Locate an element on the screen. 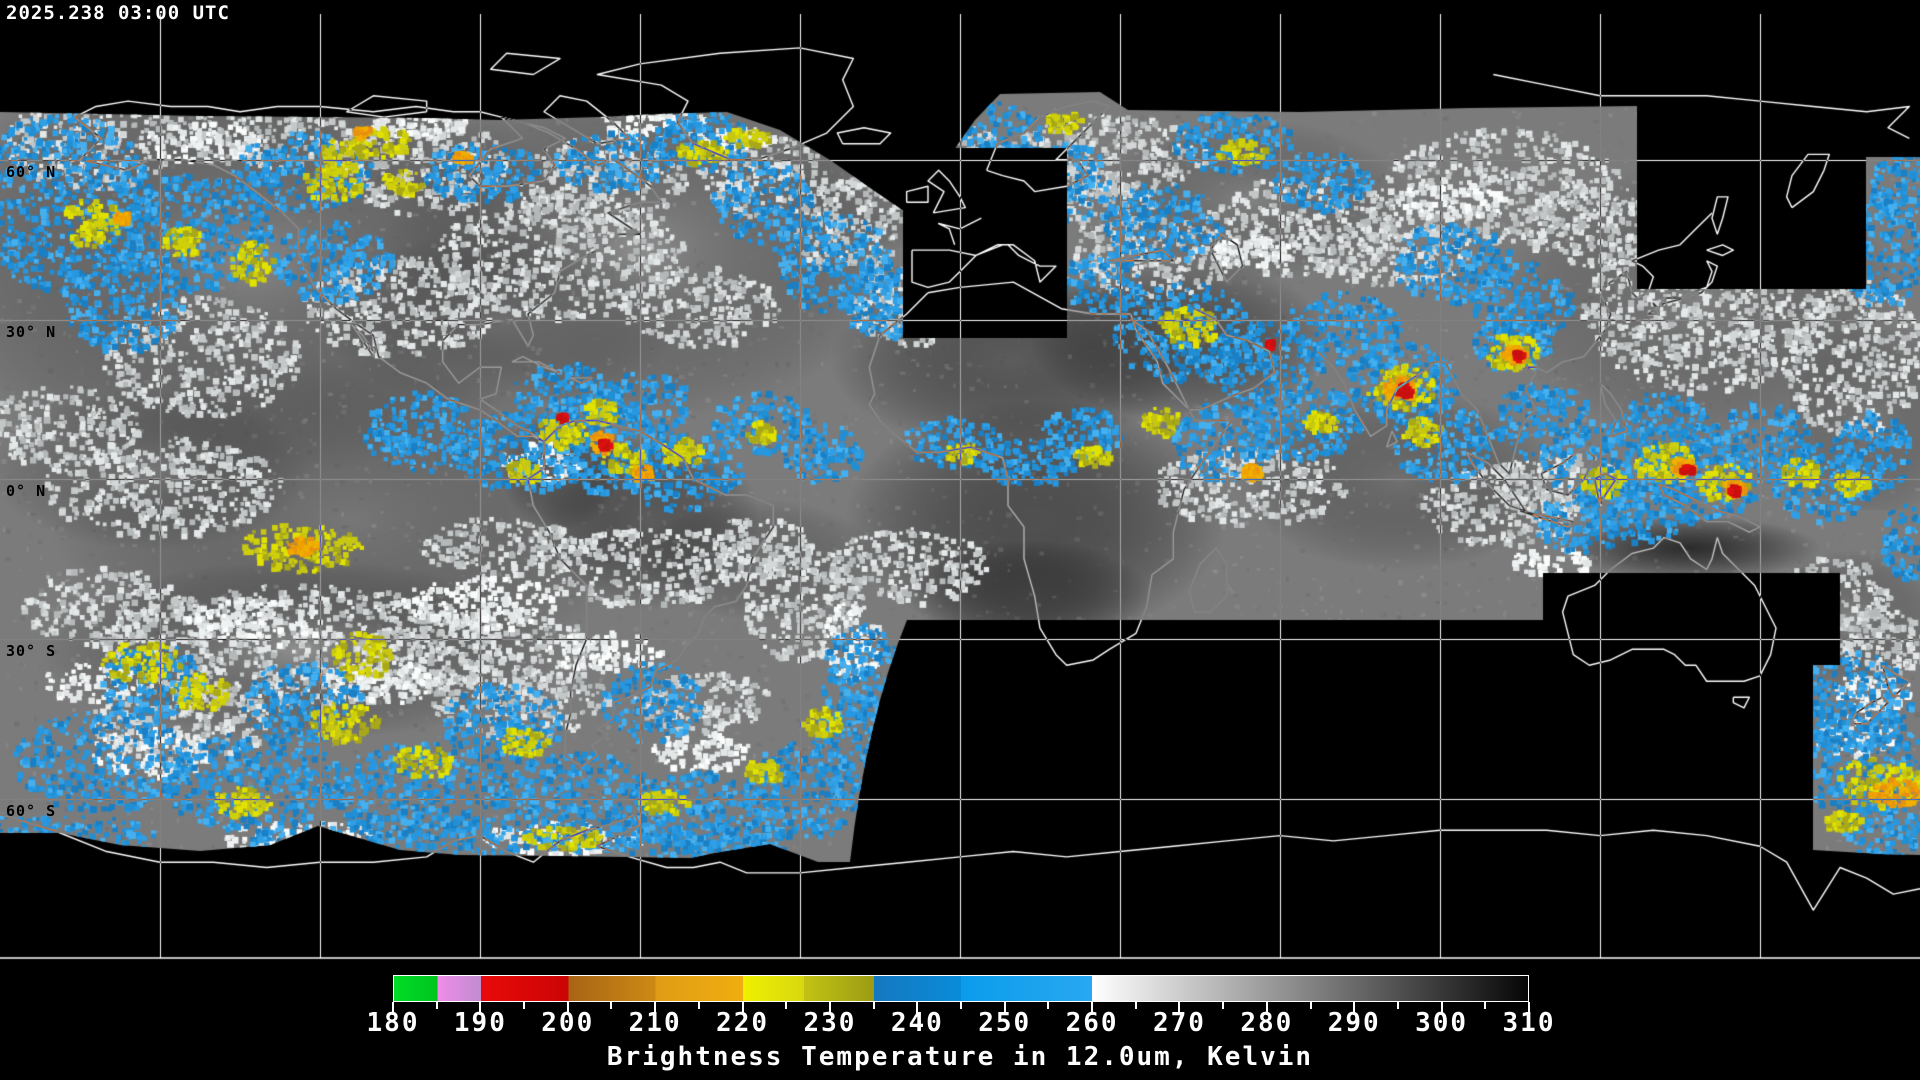 This screenshot has width=1920, height=1080. latitude-label-60n: 60° N is located at coordinates (31, 172).